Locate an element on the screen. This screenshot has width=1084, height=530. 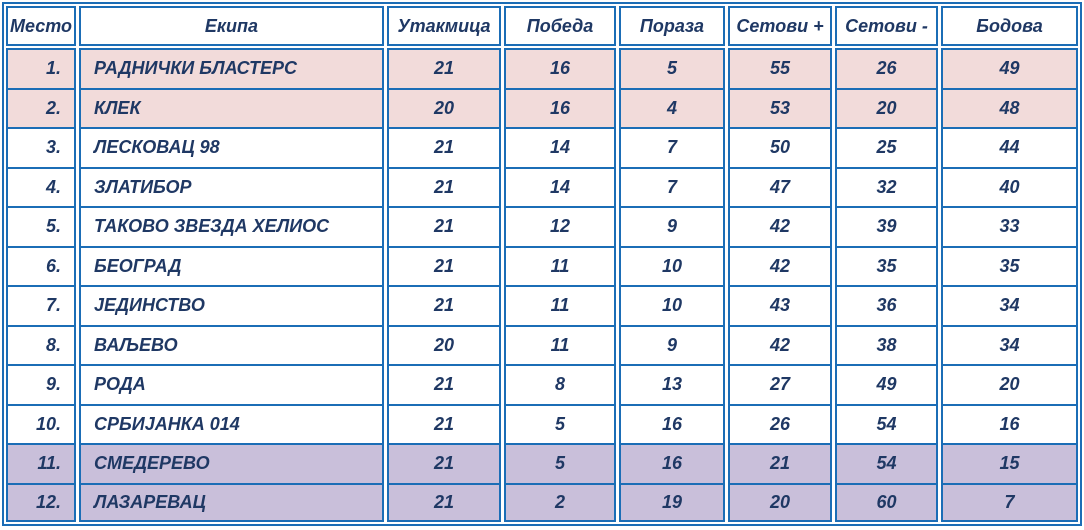
cell-sets-plus: 47 is located at coordinates (780, 186).